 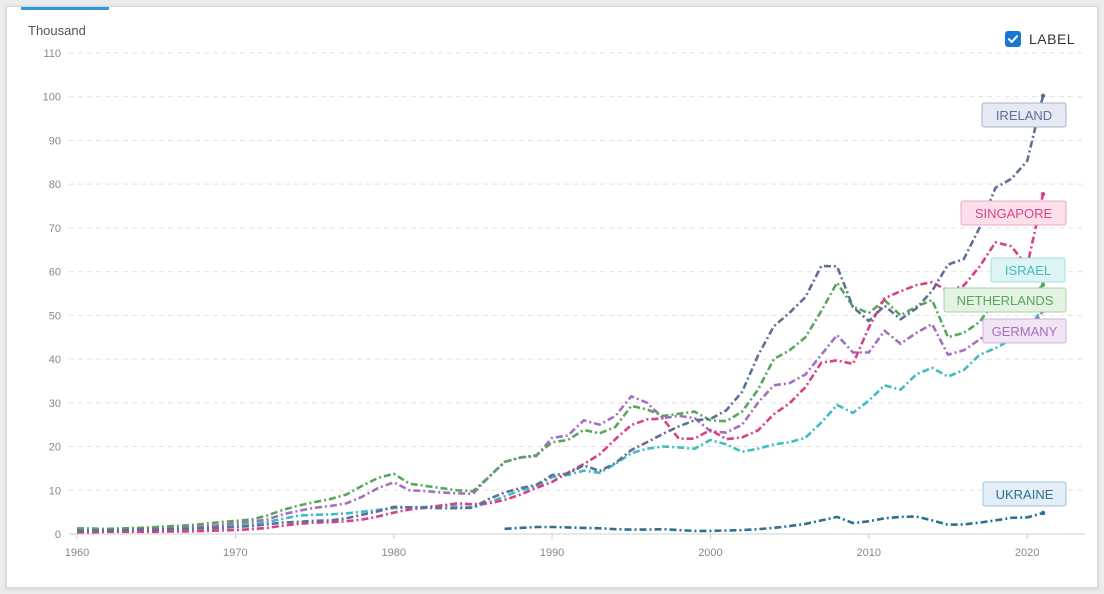 I want to click on series-label-israel: ISRAEL, so click(x=1028, y=270).